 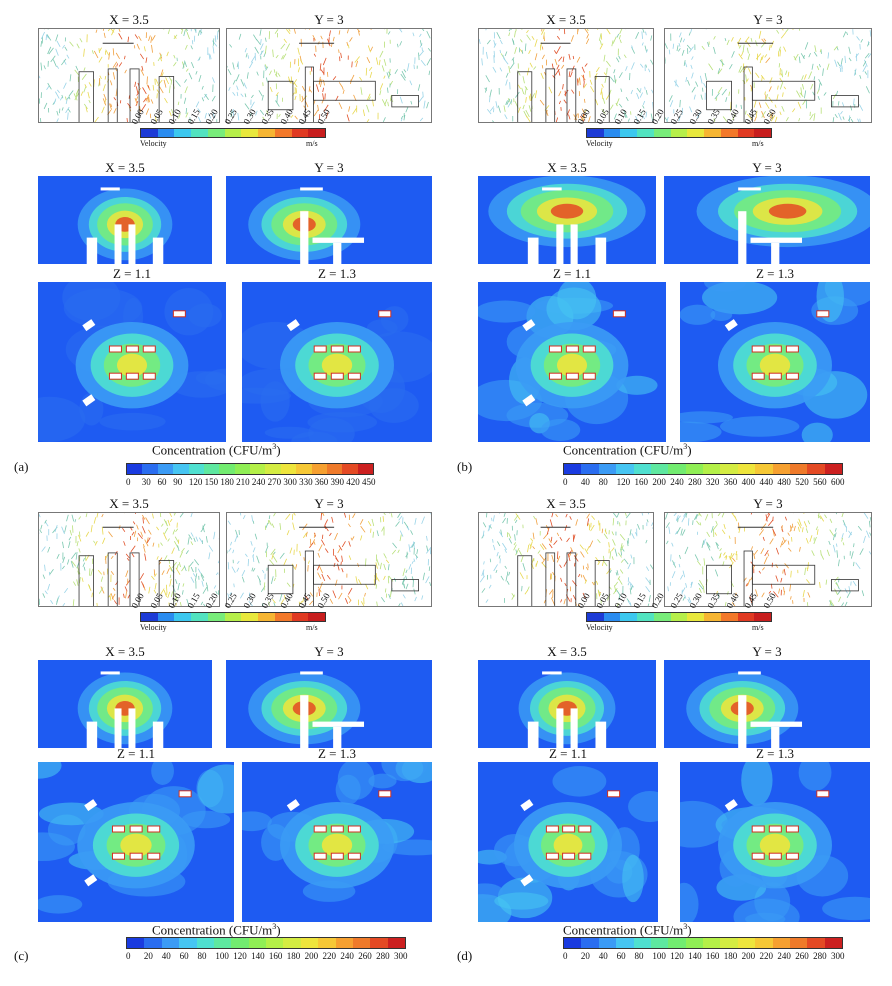 What do you see at coordinates (337, 482) in the screenshot?
I see `concentration-tick-label: 390` at bounding box center [337, 482].